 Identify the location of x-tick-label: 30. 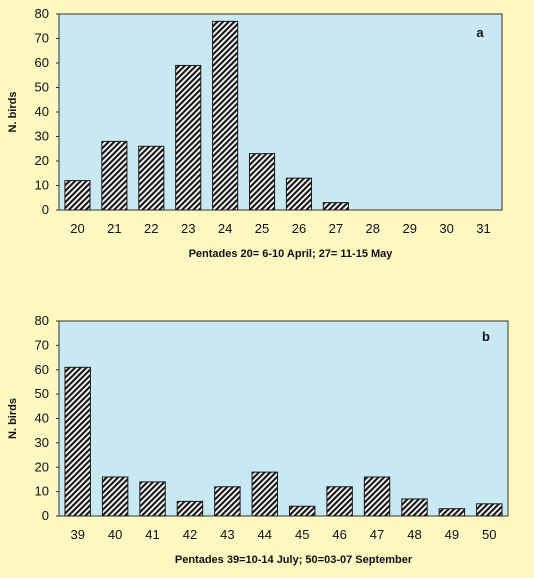
(446, 228).